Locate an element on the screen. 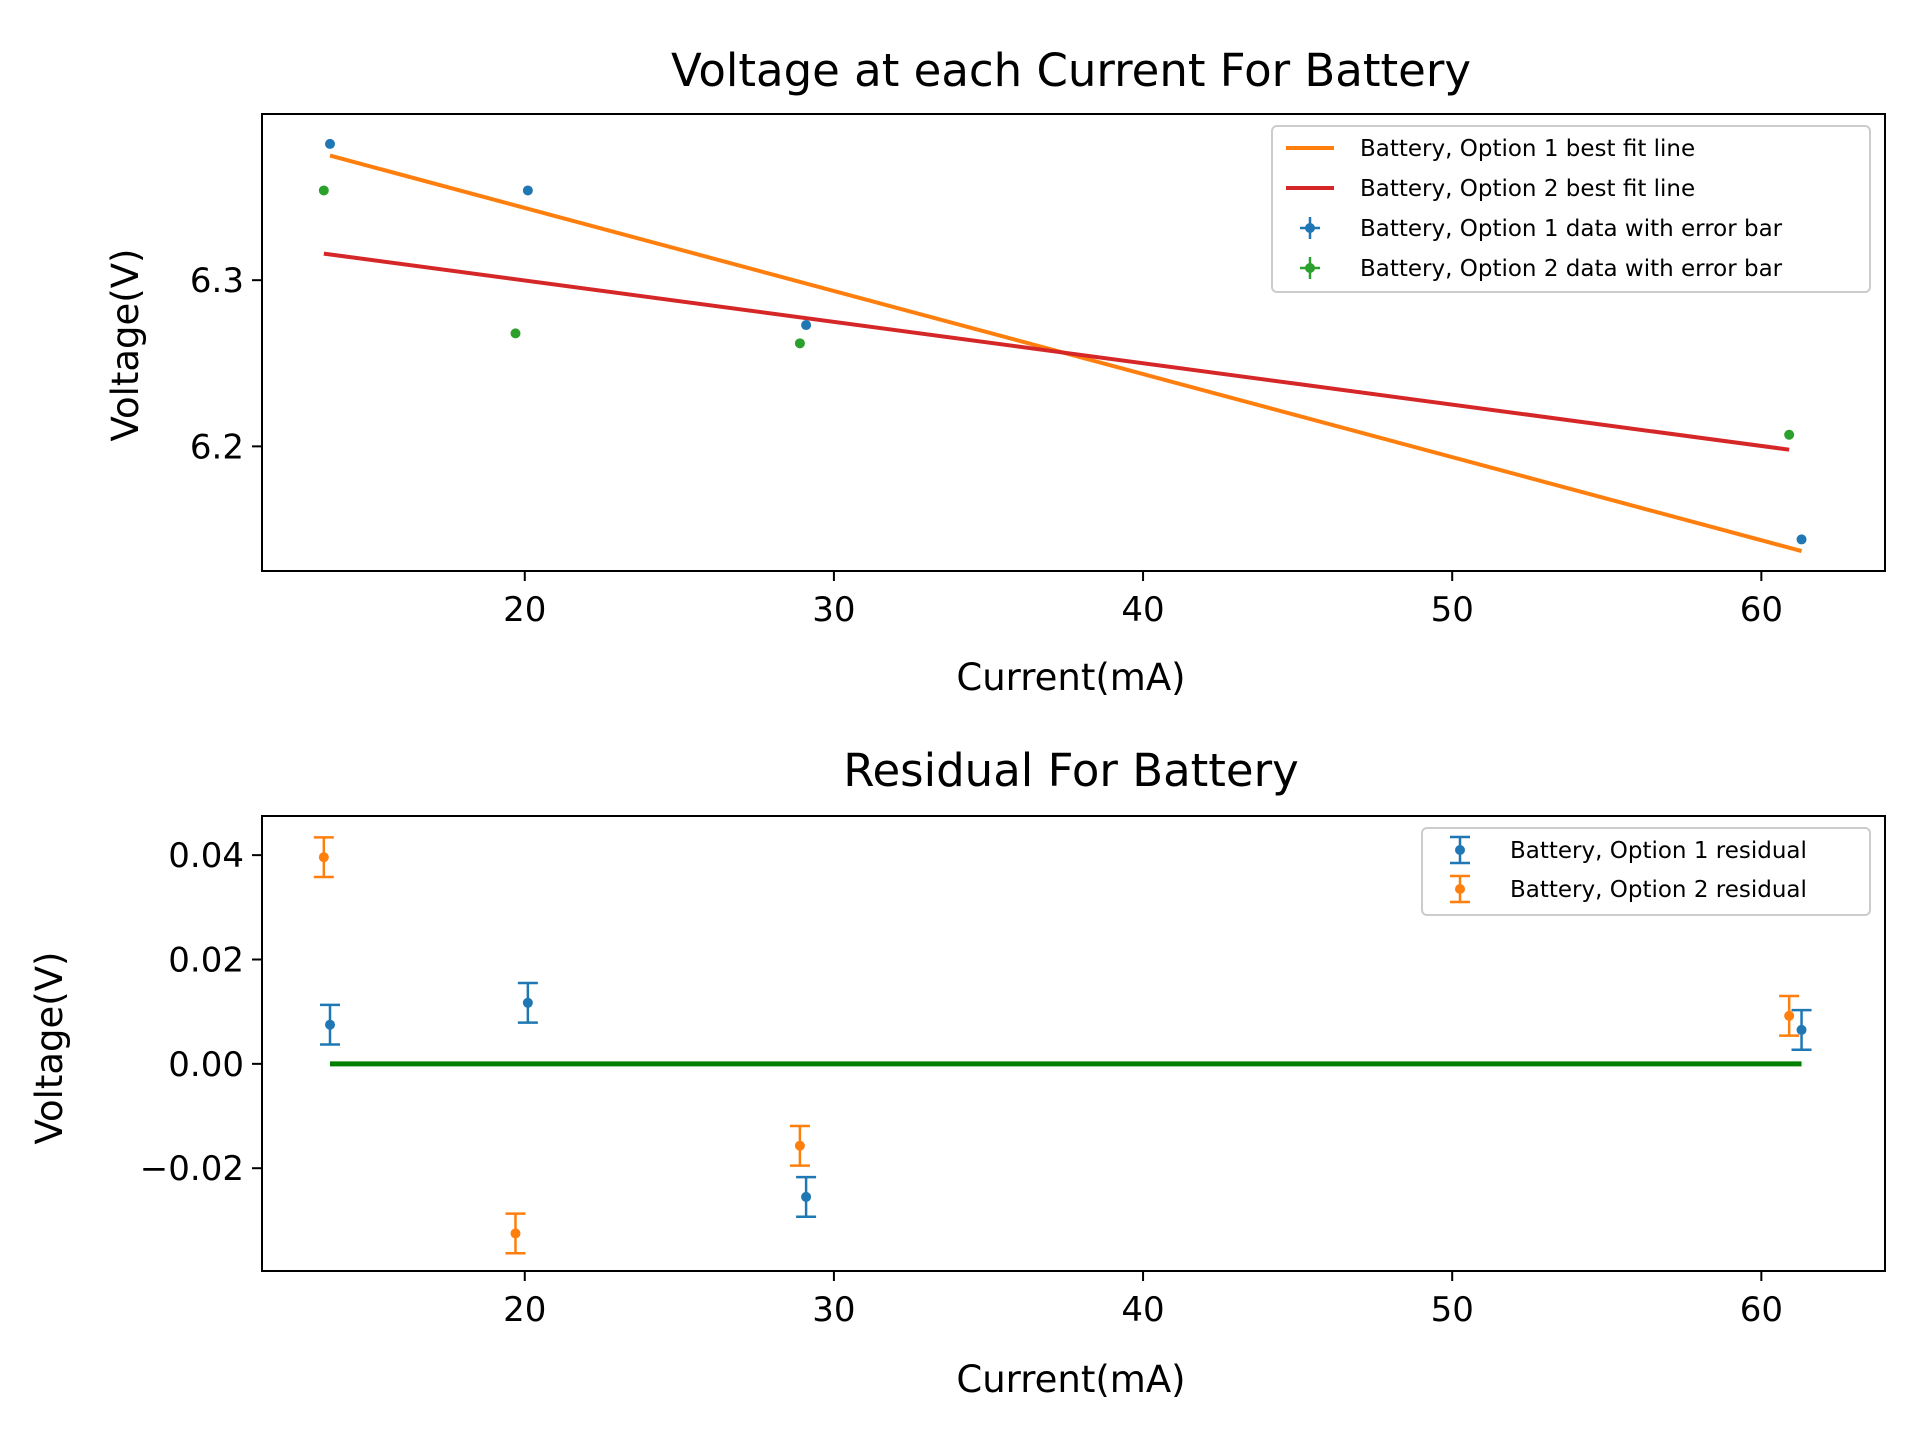 The image size is (1920, 1440). y-tick-label: −0.02 is located at coordinates (192, 1169).